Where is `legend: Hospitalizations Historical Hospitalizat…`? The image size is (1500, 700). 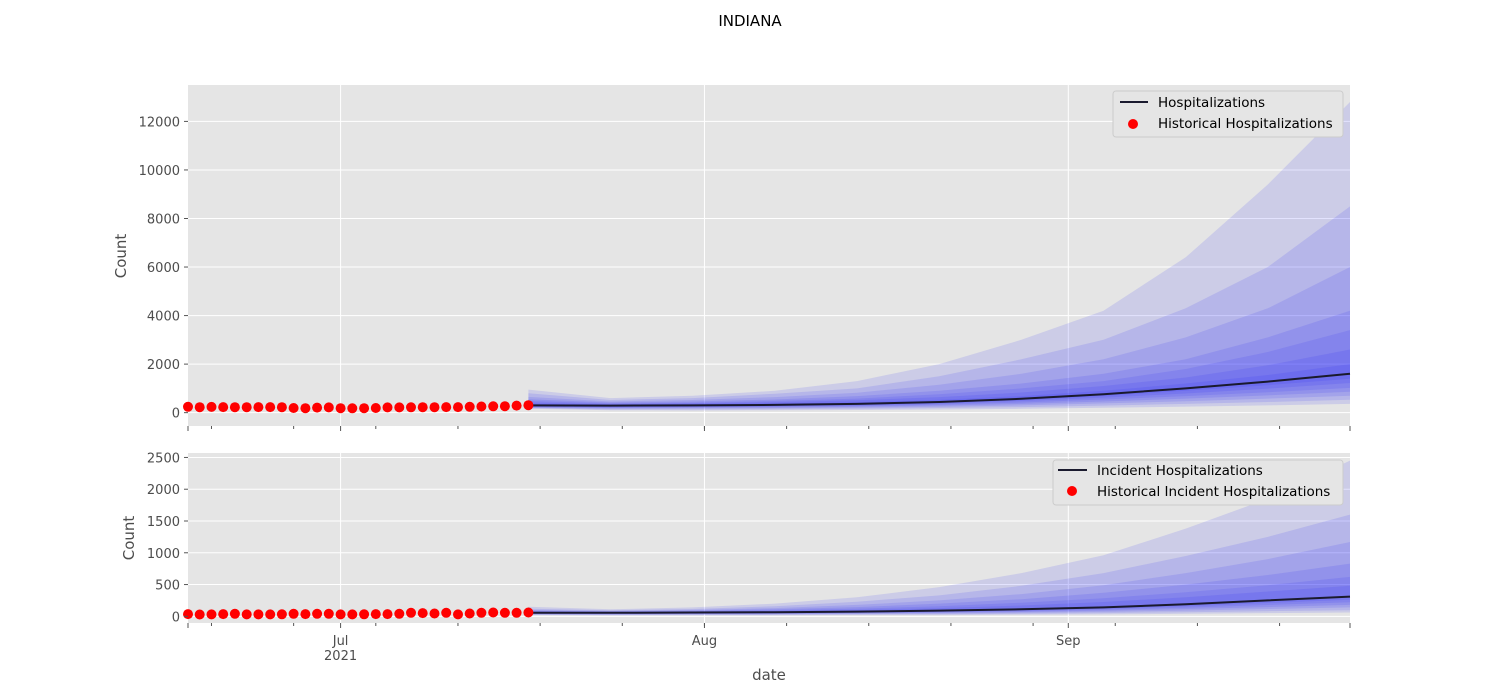 legend: Hospitalizations Historical Hospitalizat… is located at coordinates (1228, 114).